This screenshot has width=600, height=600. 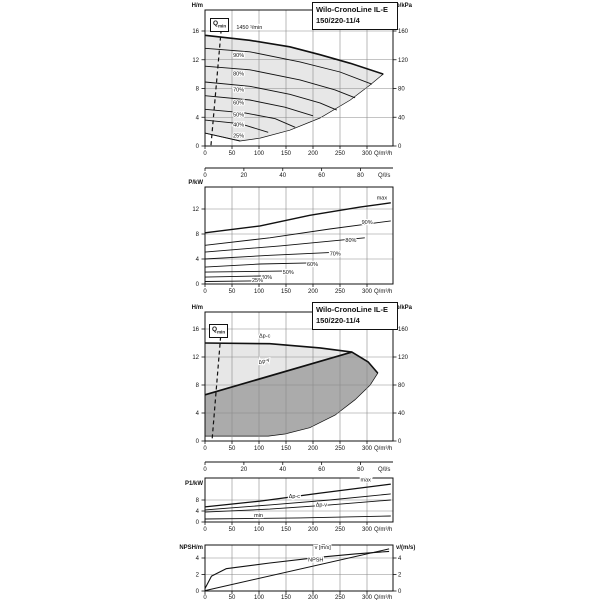 What do you see at coordinates (352, 309) in the screenshot?
I see `pump-series-name-2: Wilo-CronoLine IL-E` at bounding box center [352, 309].